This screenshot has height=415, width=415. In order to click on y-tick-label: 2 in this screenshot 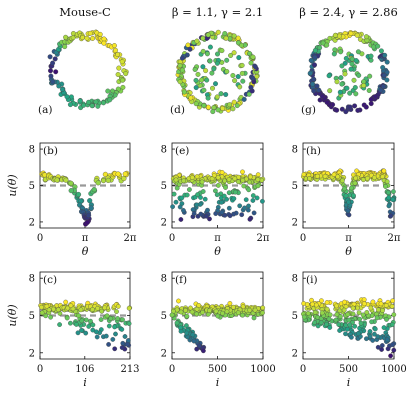, I will do `click(32, 222)`.